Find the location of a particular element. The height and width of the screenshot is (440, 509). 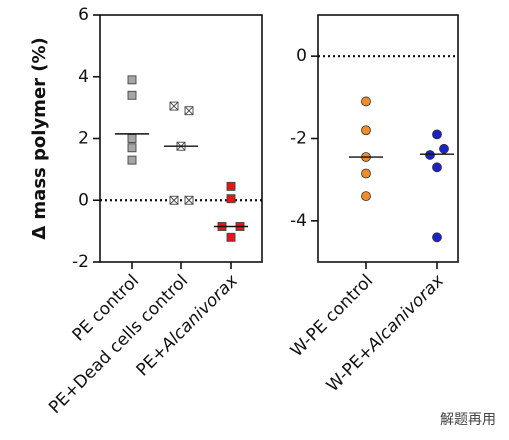

y-tick-label: 6 is located at coordinates (83, 15).